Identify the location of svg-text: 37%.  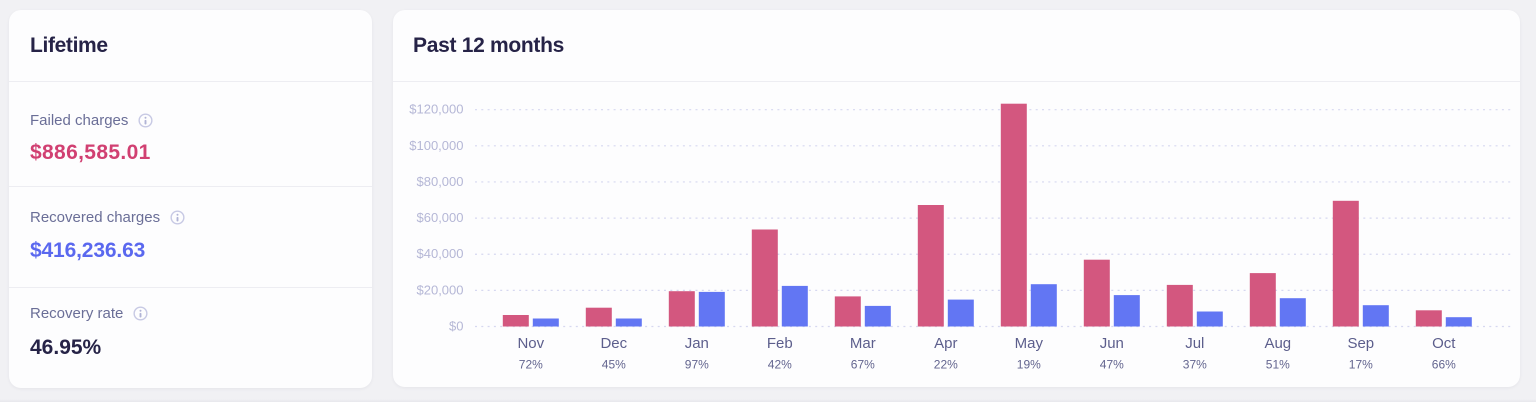
(1195, 365).